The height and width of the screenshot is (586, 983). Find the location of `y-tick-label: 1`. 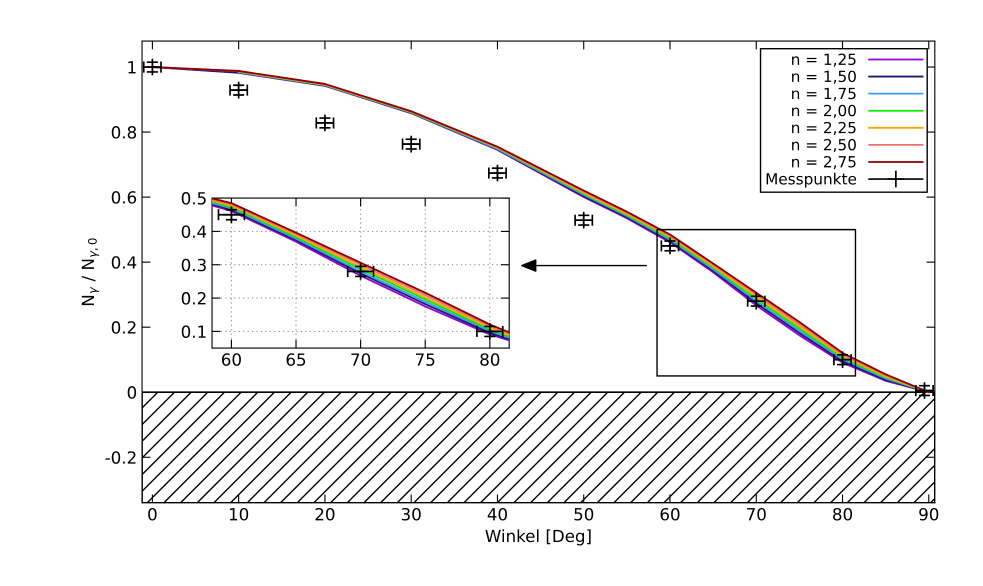

y-tick-label: 1 is located at coordinates (132, 67).